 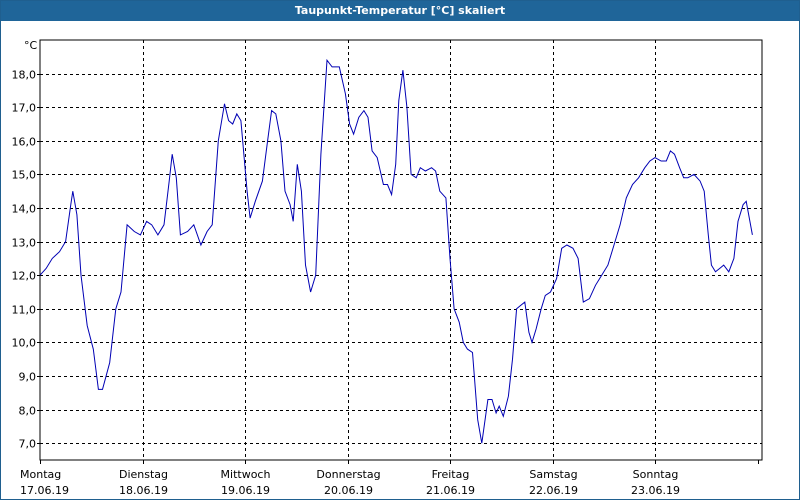 What do you see at coordinates (400, 11) in the screenshot?
I see `chart-title: Taupunkt-Temperatur [°C] skaliert` at bounding box center [400, 11].